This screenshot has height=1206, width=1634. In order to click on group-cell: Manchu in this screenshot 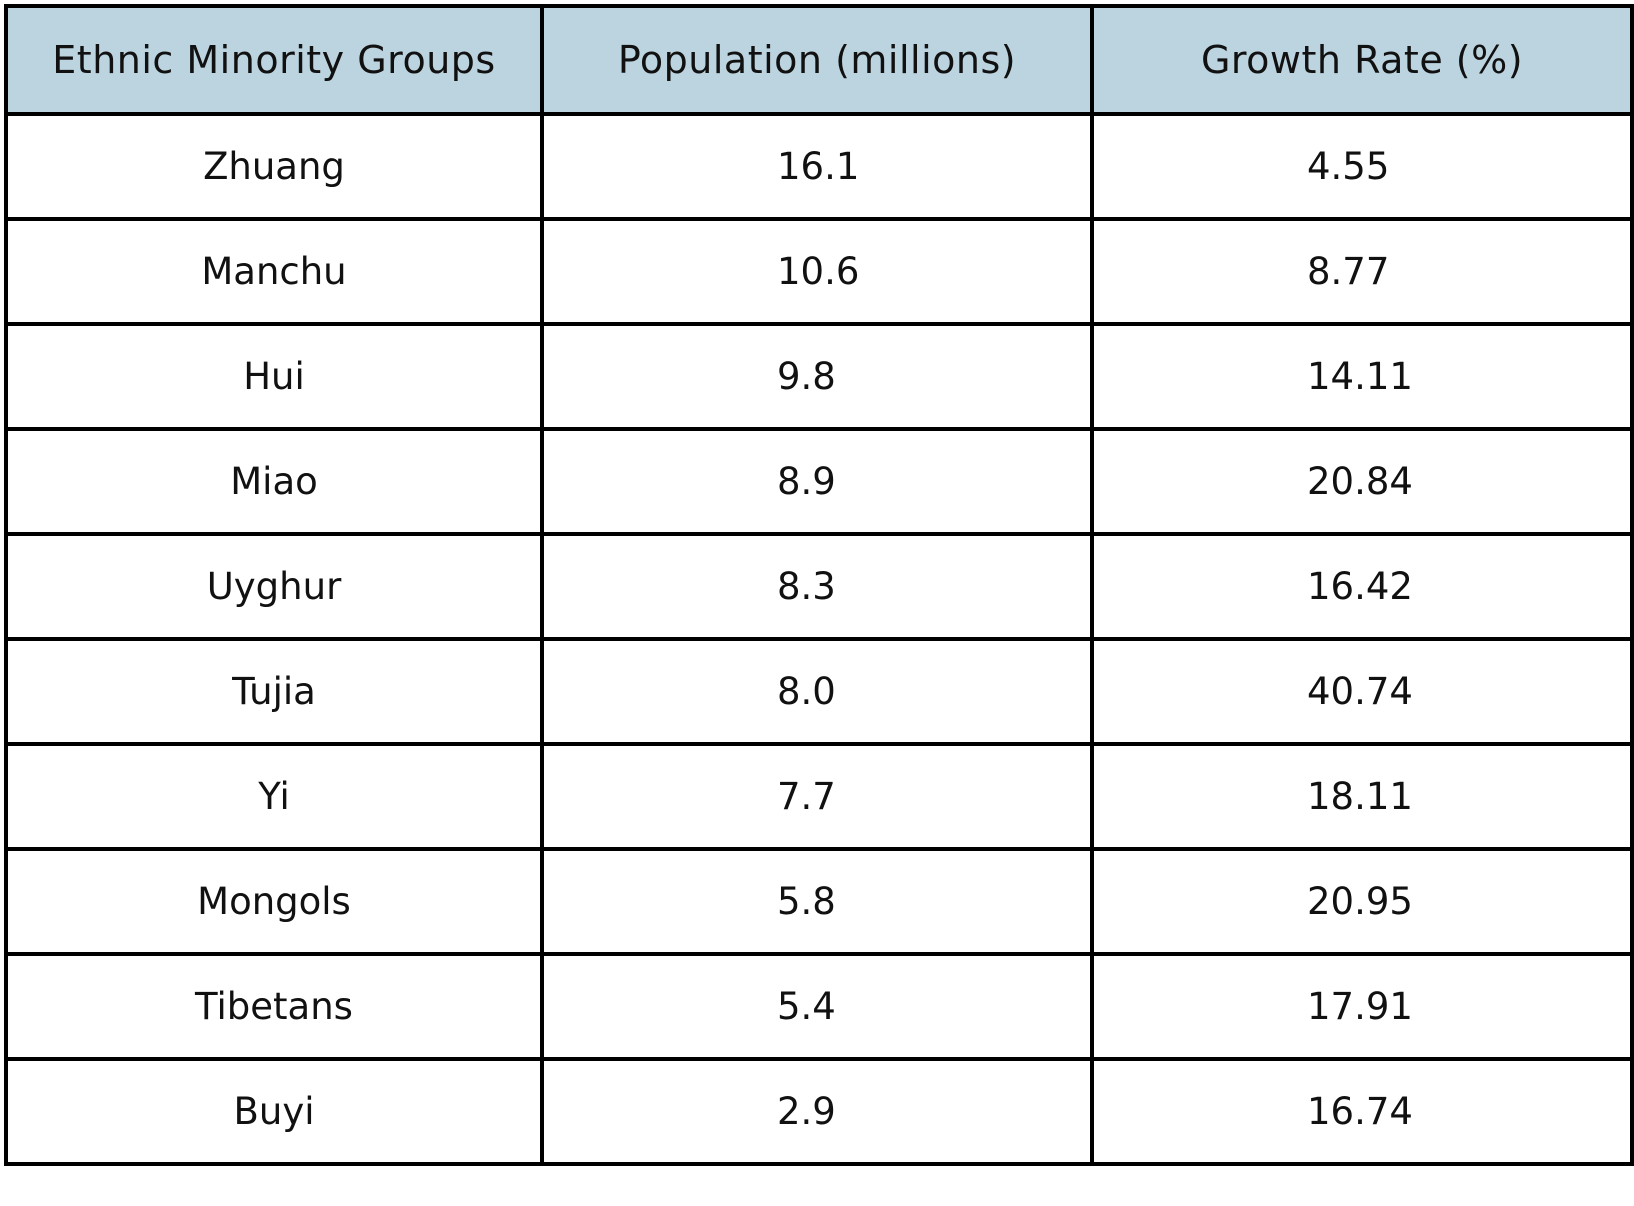, I will do `click(274, 271)`.